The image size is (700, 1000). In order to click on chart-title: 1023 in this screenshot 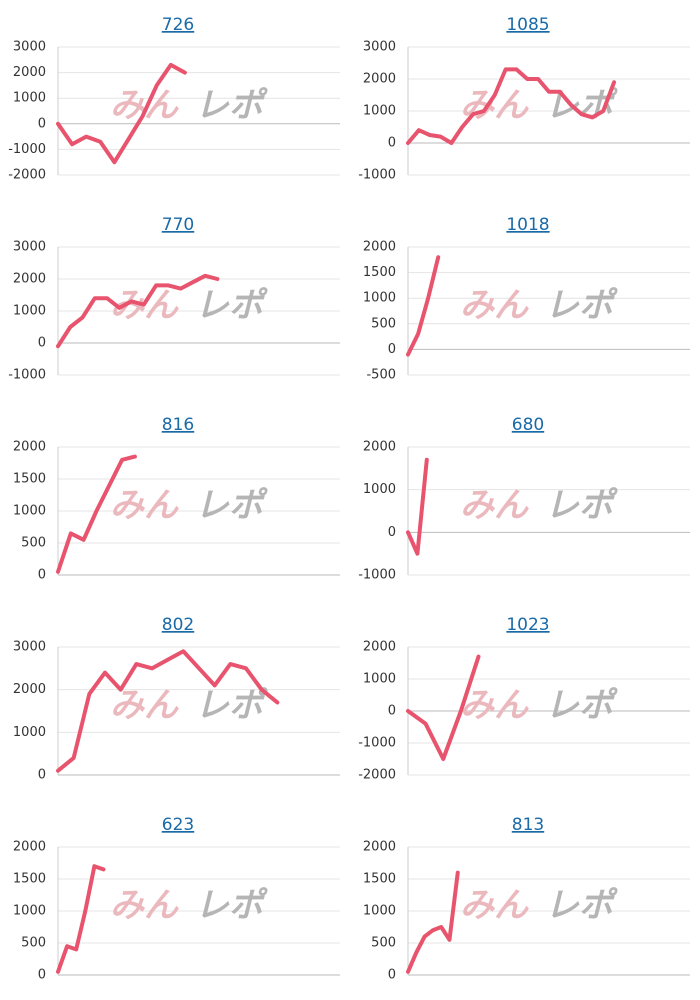, I will do `click(527, 625)`.